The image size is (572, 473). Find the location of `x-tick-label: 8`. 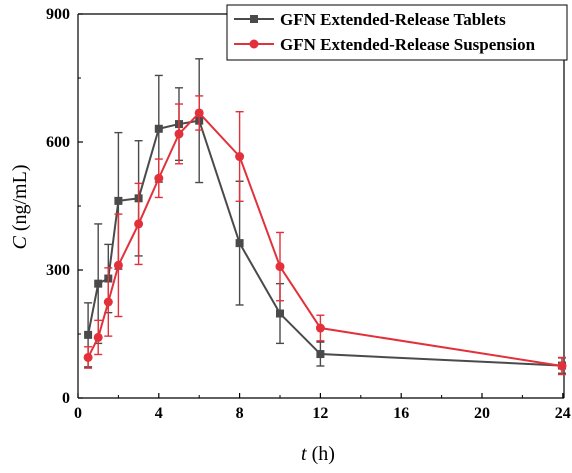

x-tick-label: 8 is located at coordinates (240, 413).